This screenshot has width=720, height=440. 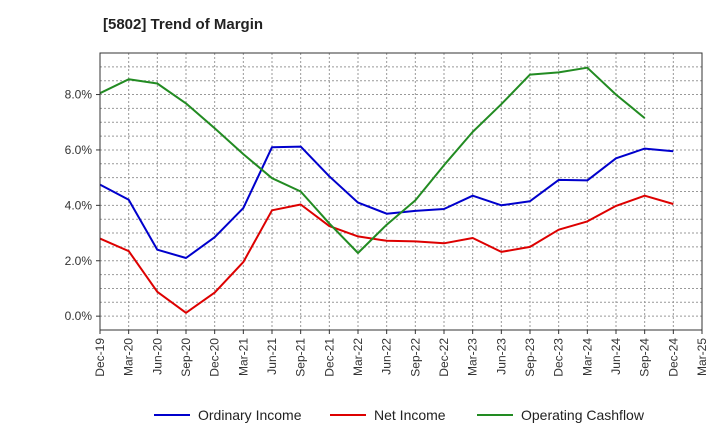 What do you see at coordinates (100, 357) in the screenshot?
I see `x-tick-label: Dec-19` at bounding box center [100, 357].